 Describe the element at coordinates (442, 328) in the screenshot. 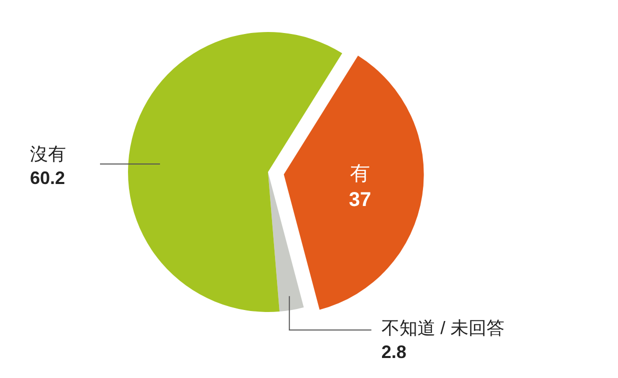

I see `slice-label: 不知道 / 未回答` at that location.